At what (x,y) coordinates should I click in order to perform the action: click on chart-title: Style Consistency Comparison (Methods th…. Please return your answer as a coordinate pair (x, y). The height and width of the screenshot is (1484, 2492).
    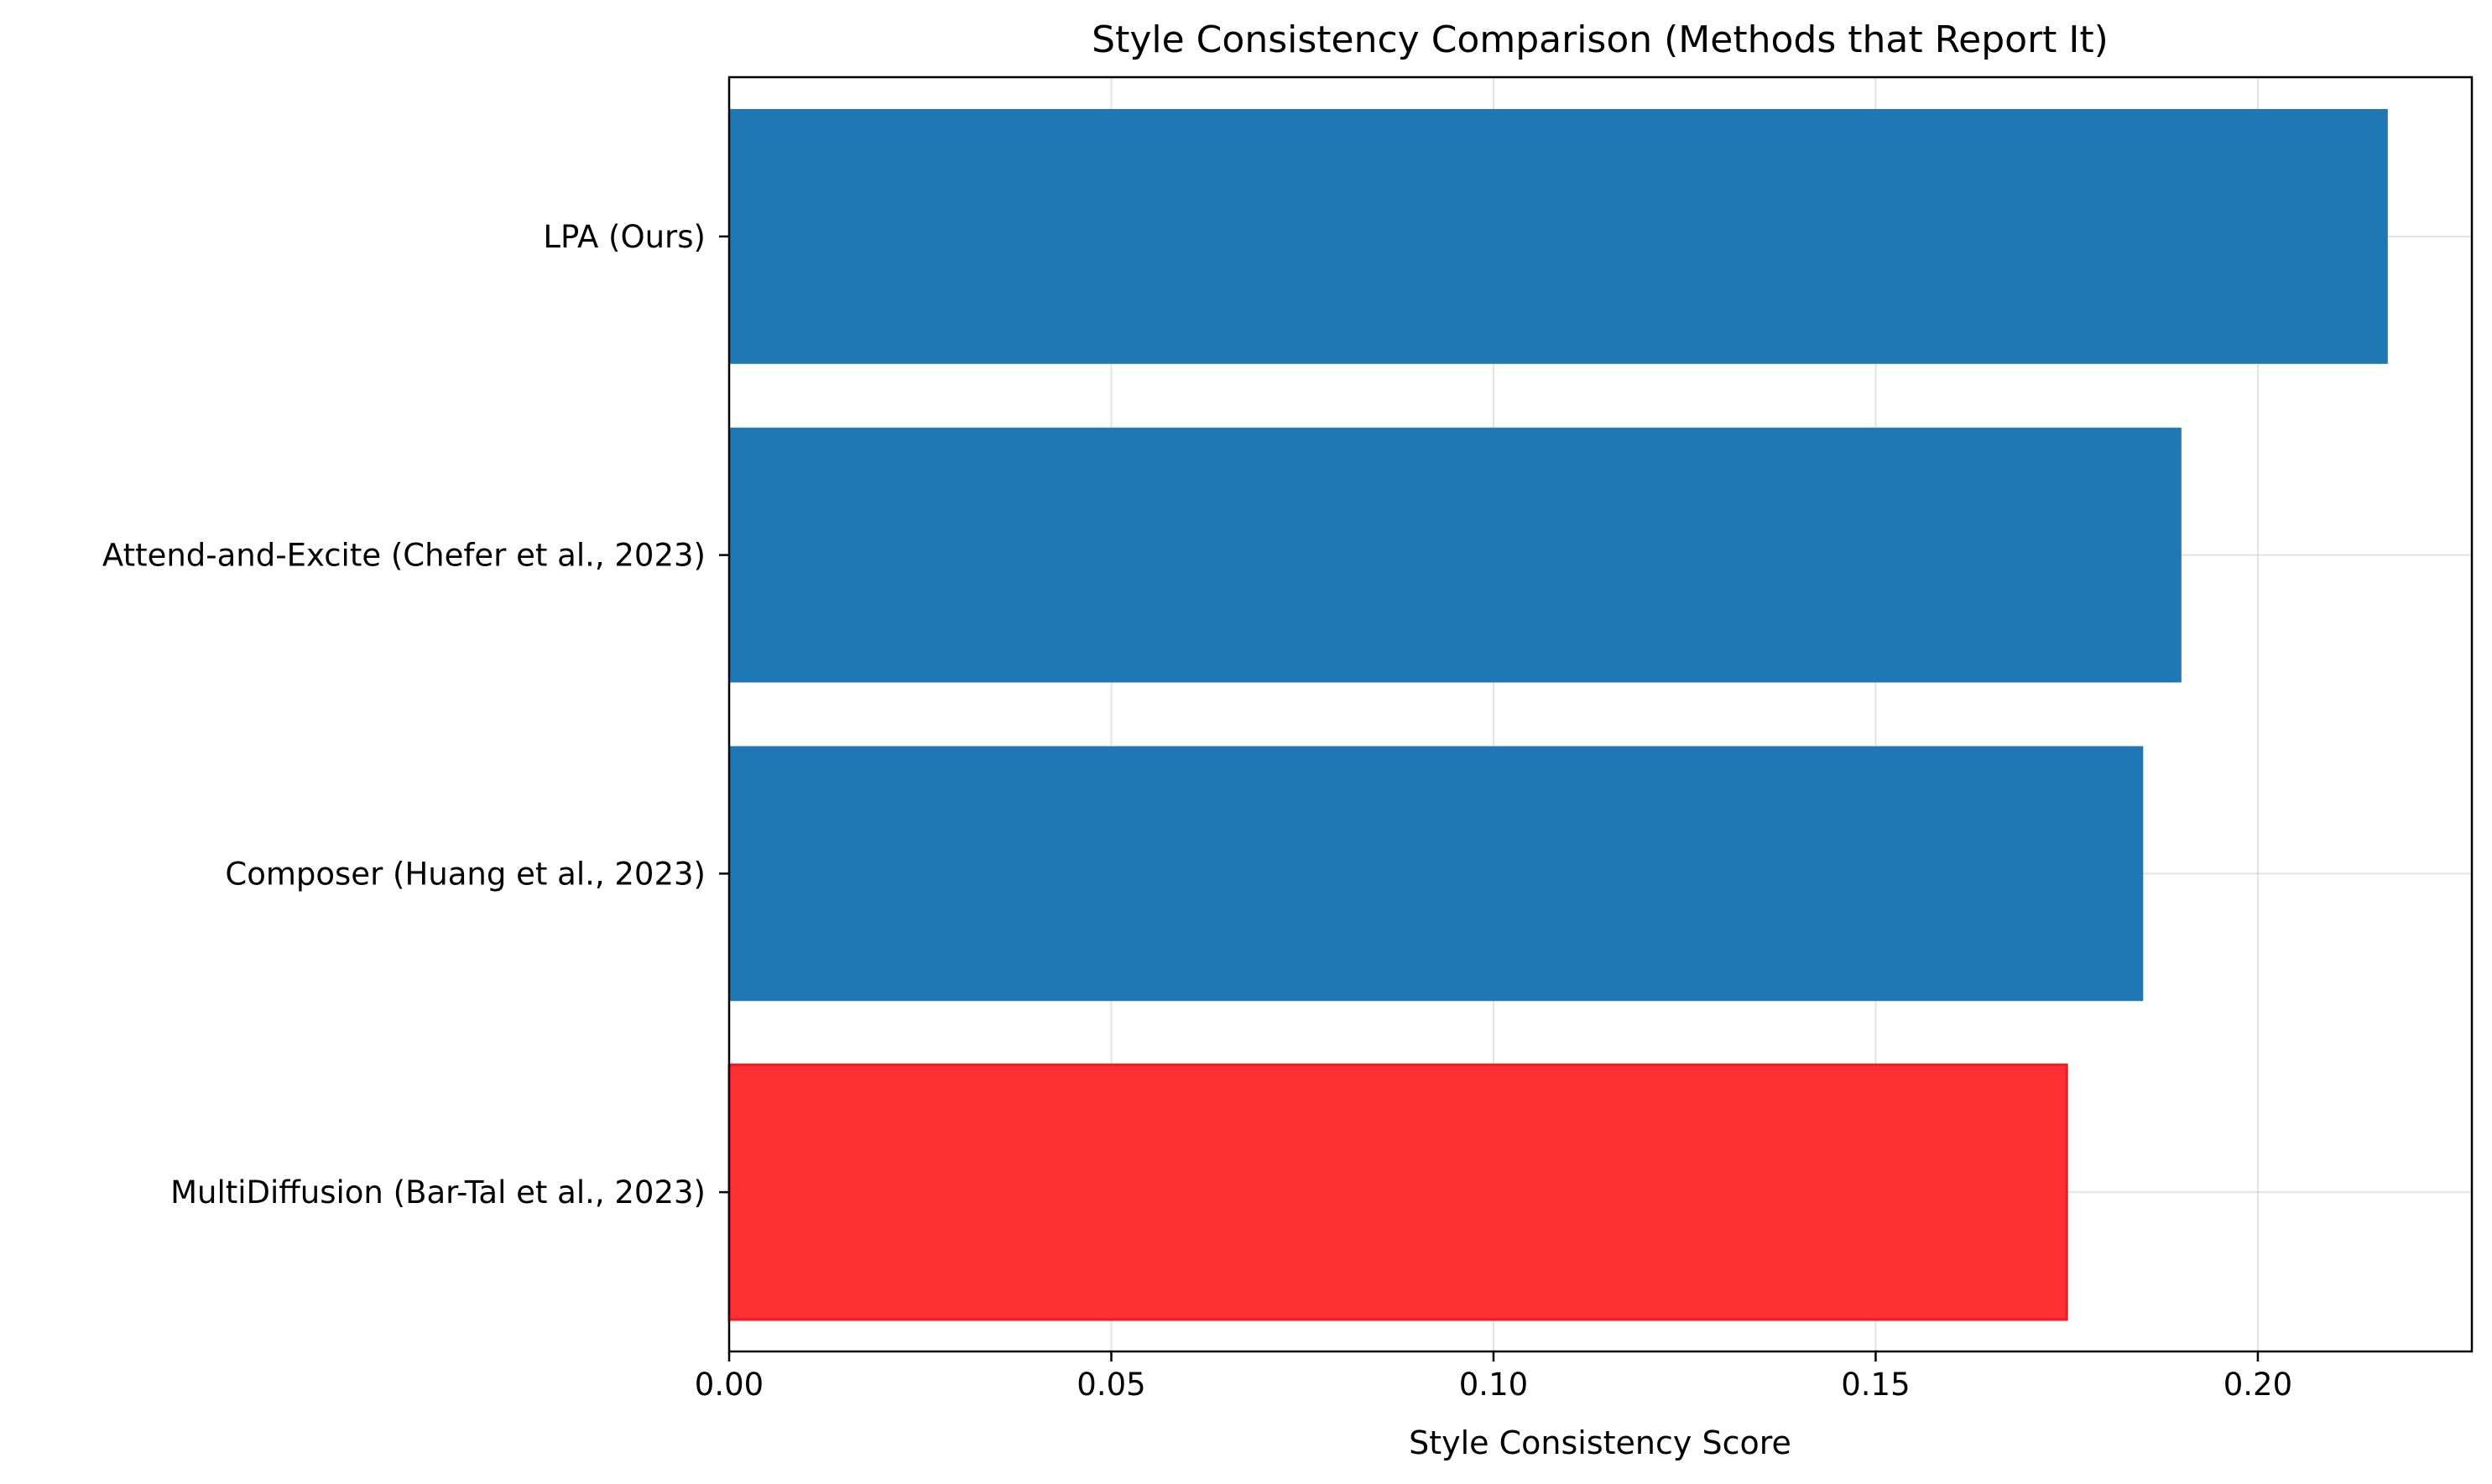
    Looking at the image, I should click on (1600, 39).